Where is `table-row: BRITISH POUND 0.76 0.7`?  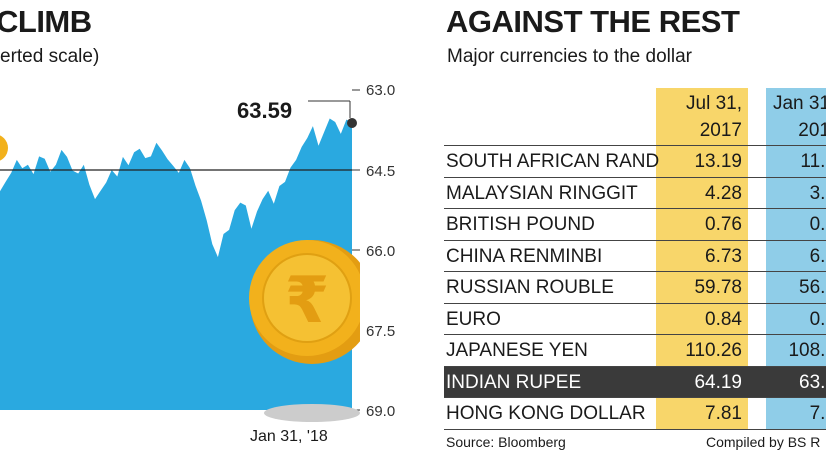 table-row: BRITISH POUND 0.76 0.7 is located at coordinates (635, 224).